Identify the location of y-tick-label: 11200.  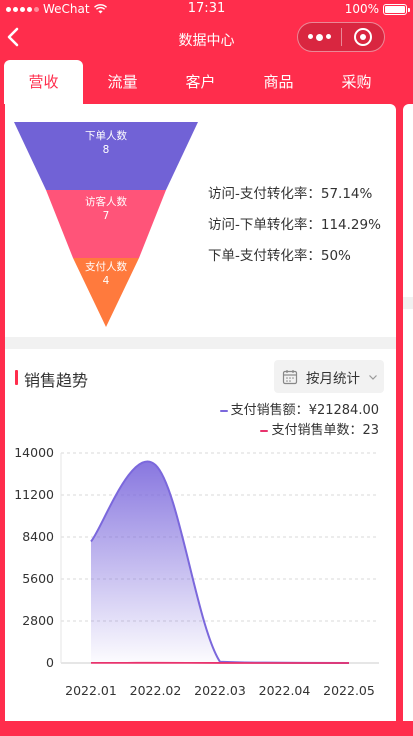
(34, 494).